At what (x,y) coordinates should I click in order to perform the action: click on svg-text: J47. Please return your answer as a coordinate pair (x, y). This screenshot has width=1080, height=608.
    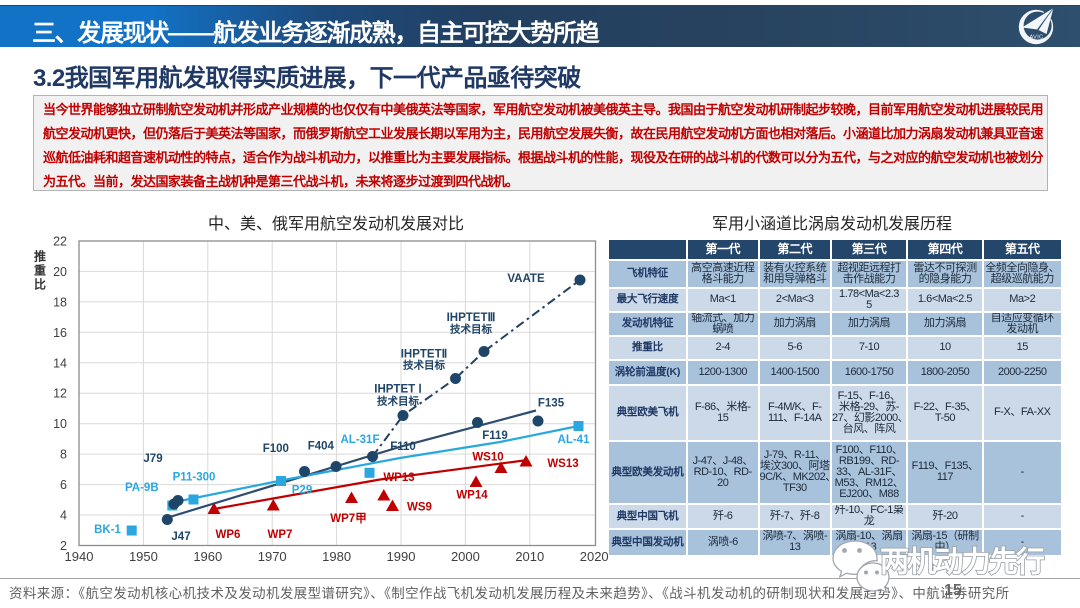
    Looking at the image, I should click on (180, 537).